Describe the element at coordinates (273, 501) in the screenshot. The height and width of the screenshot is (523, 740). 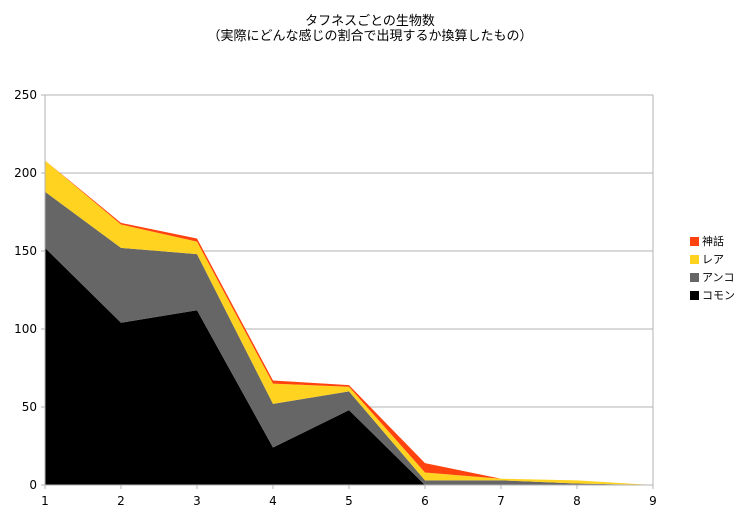
I see `x-tick-label: 4` at that location.